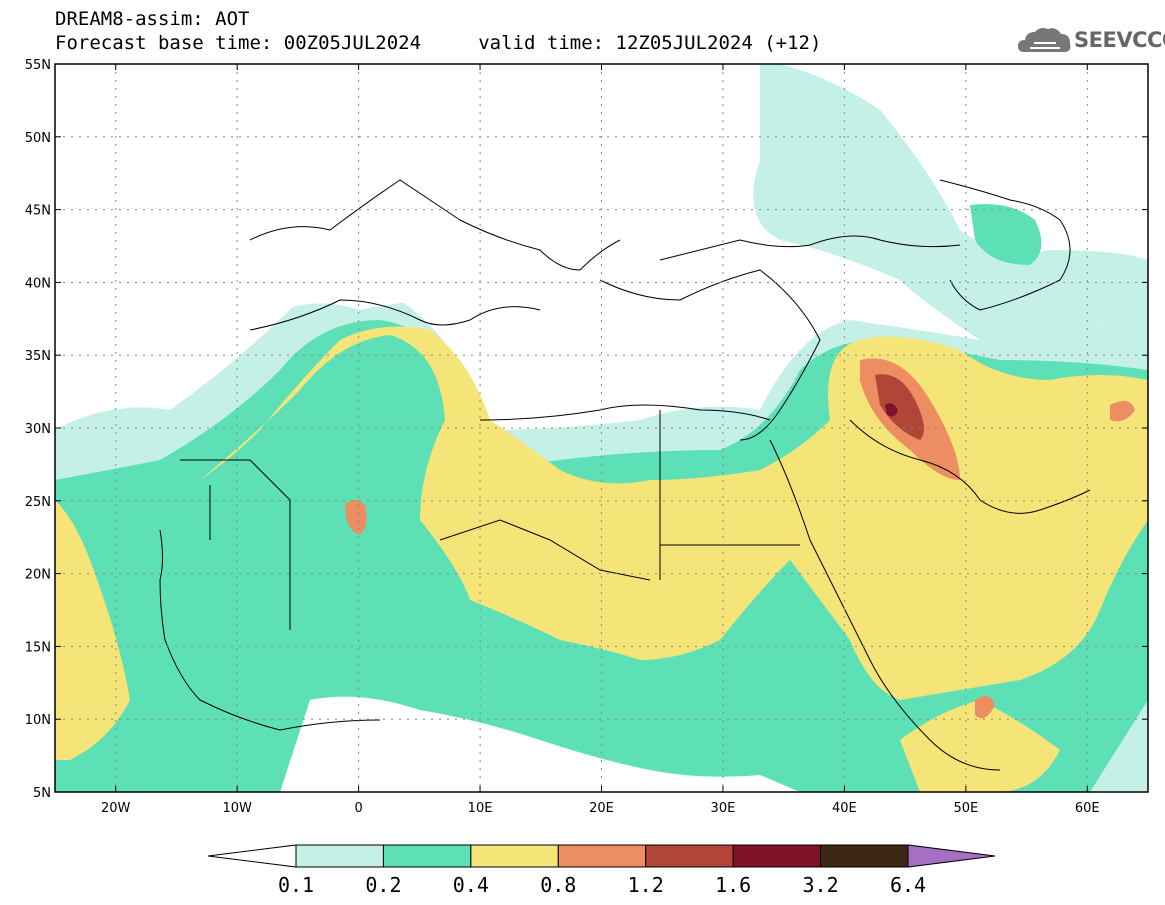  I want to click on colorbar-high-arrow, so click(951, 856).